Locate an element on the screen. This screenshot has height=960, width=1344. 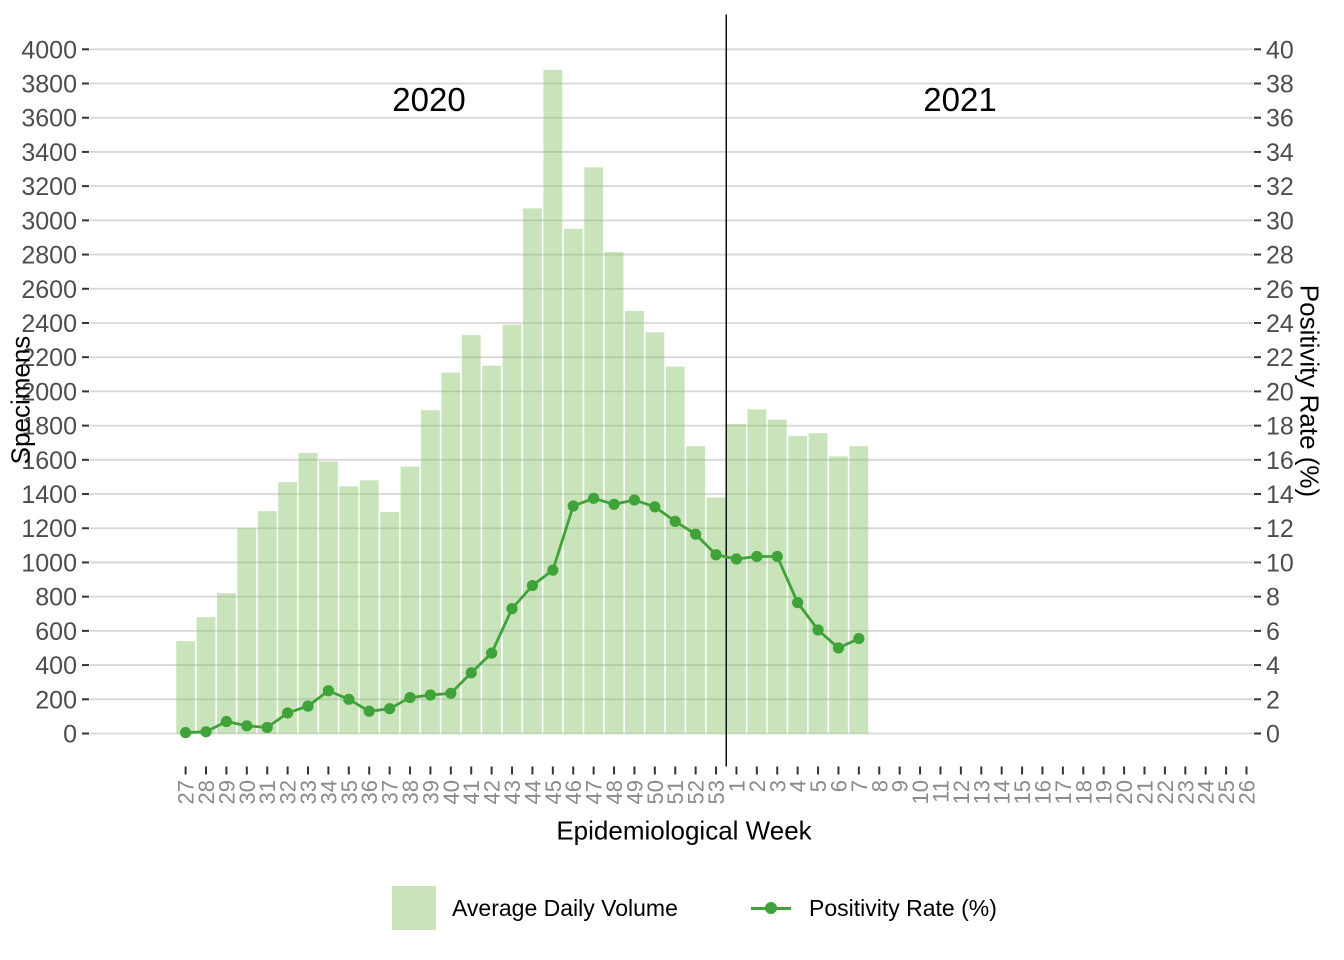
right-axis-tick-label: 18 is located at coordinates (1280, 427).